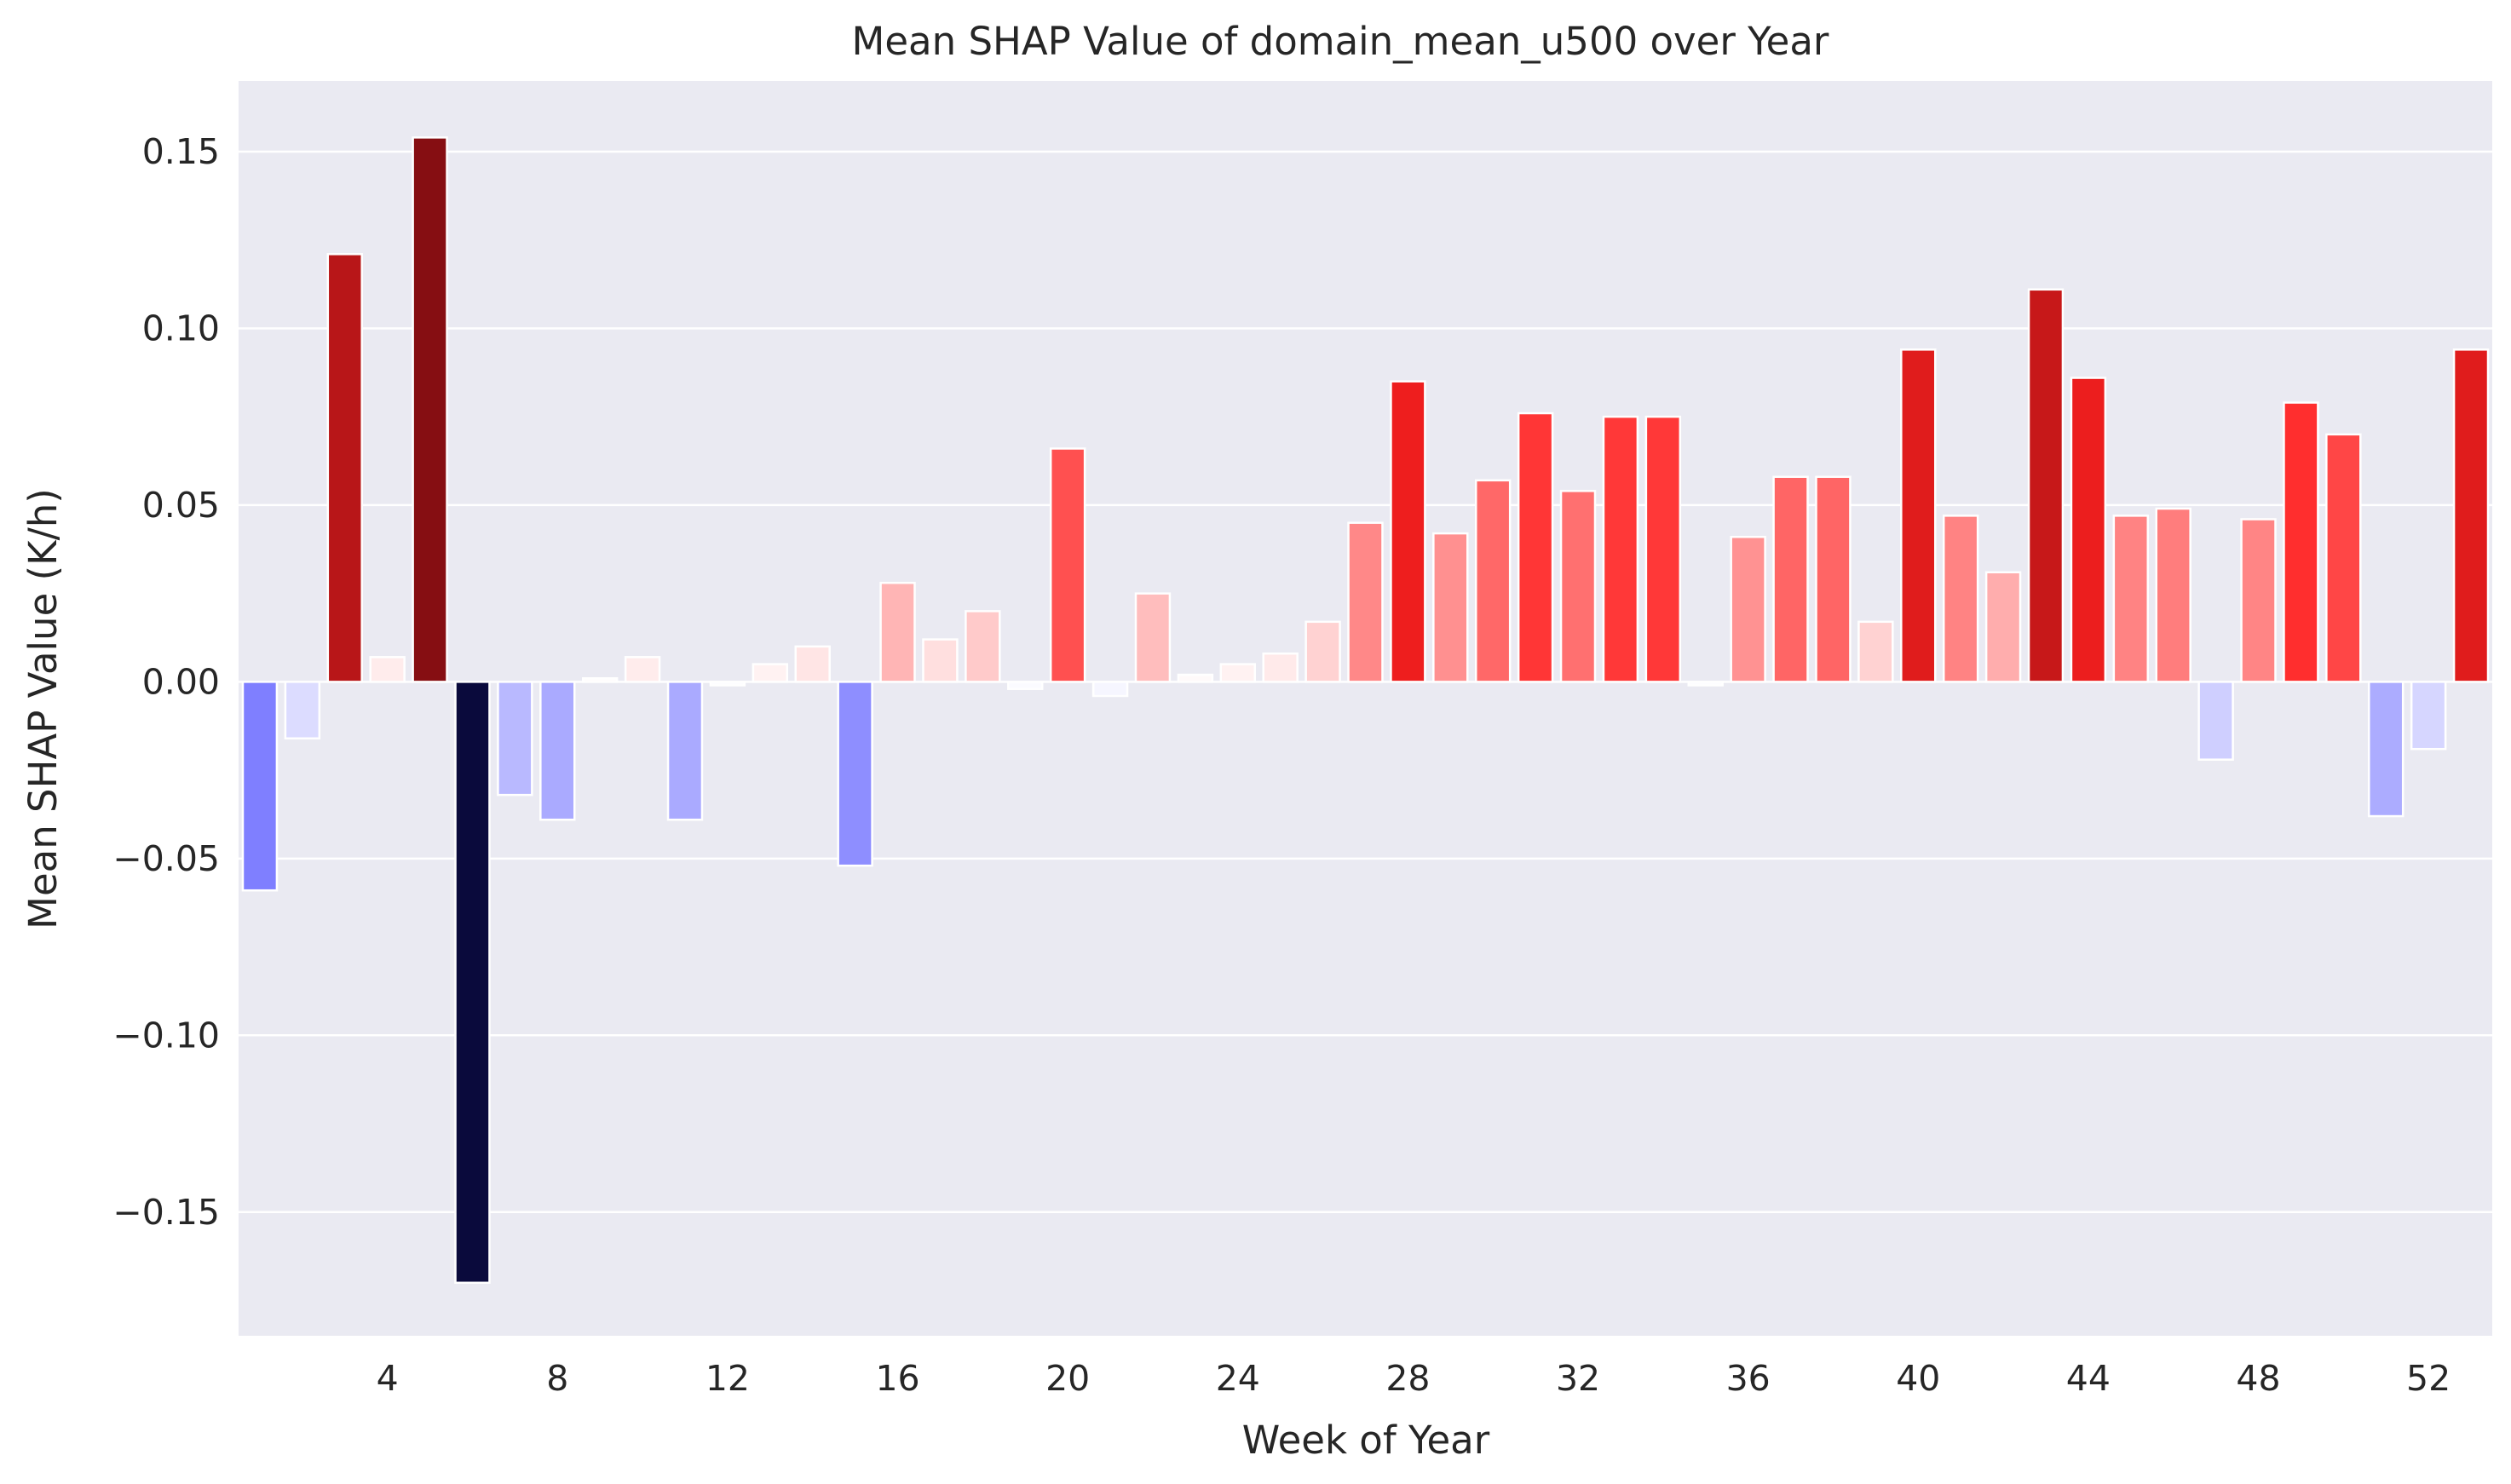 The image size is (2511, 1484). I want to click on x-tick-label: 4, so click(388, 1378).